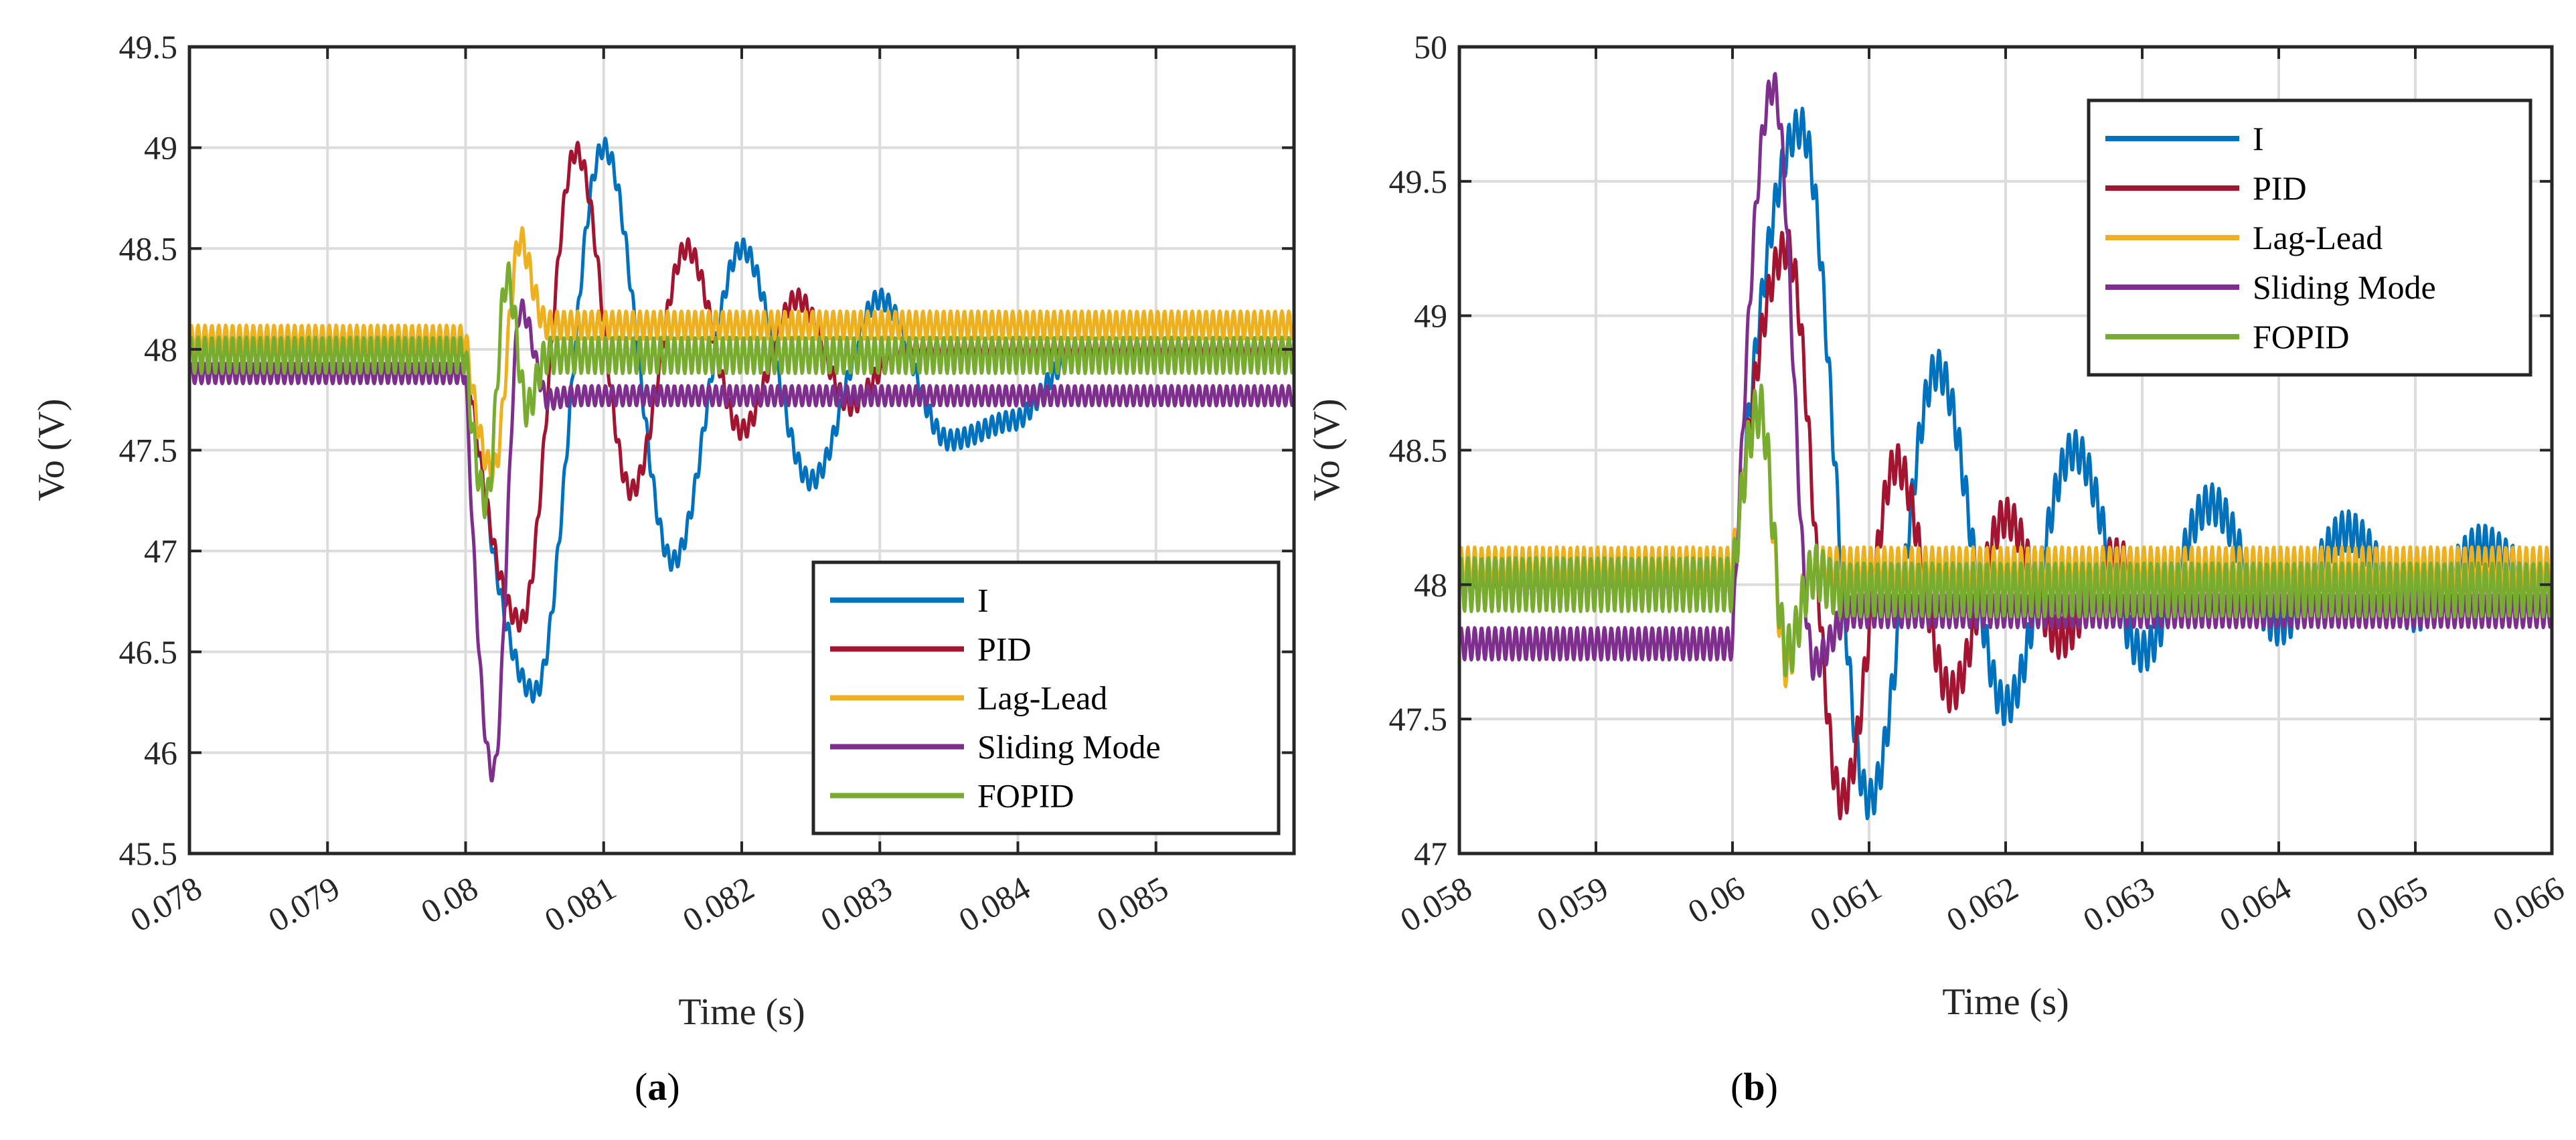  Describe the element at coordinates (2392, 904) in the screenshot. I see `x-tick-label: 0.065` at that location.